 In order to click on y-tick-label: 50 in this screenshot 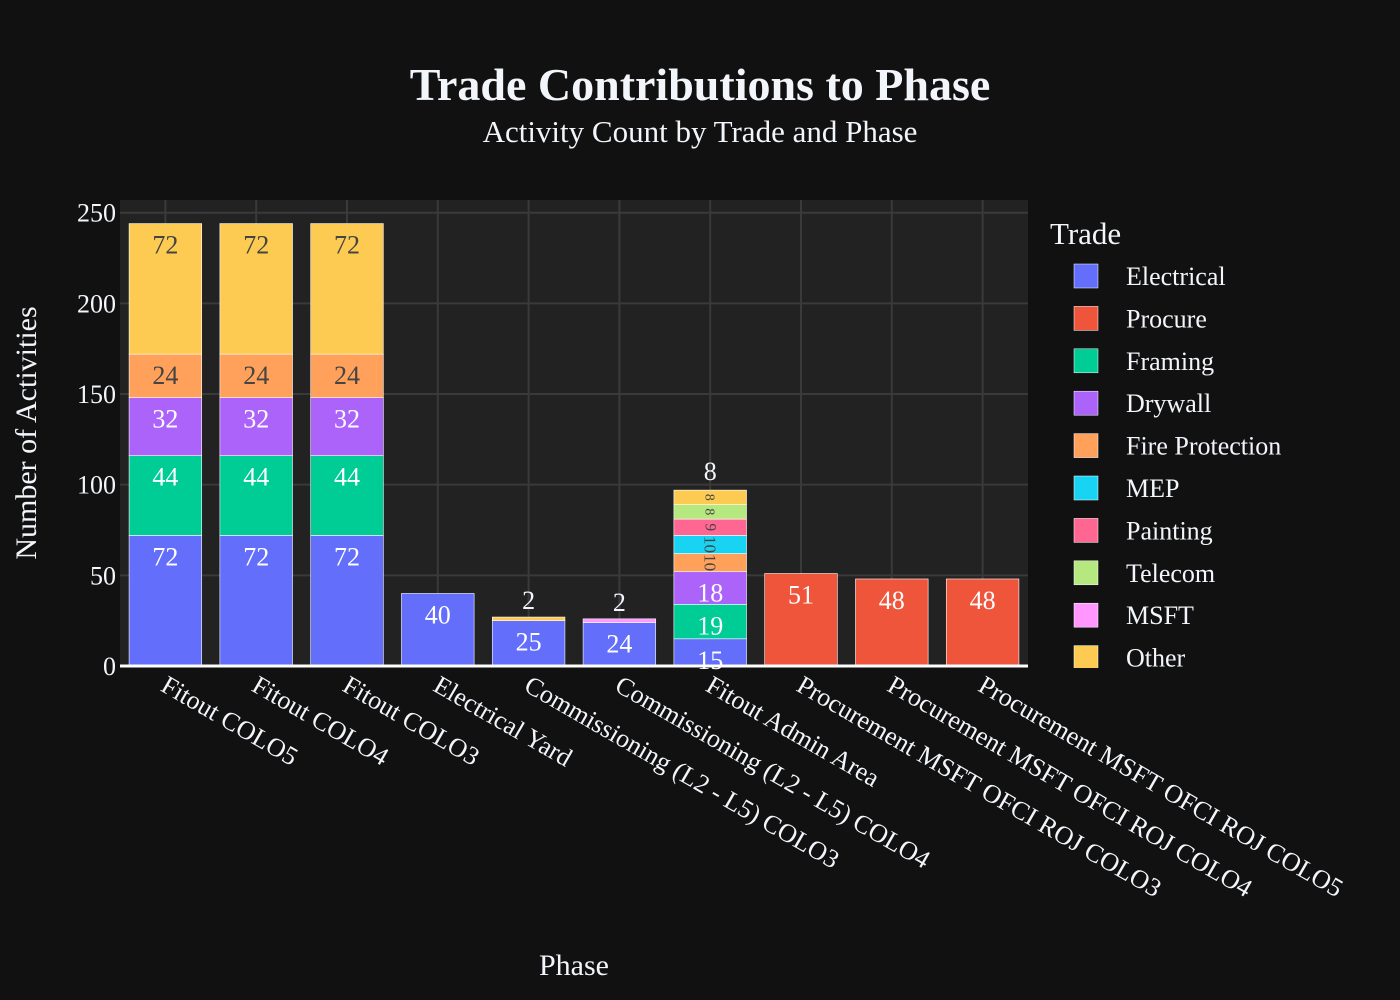, I will do `click(103, 575)`.